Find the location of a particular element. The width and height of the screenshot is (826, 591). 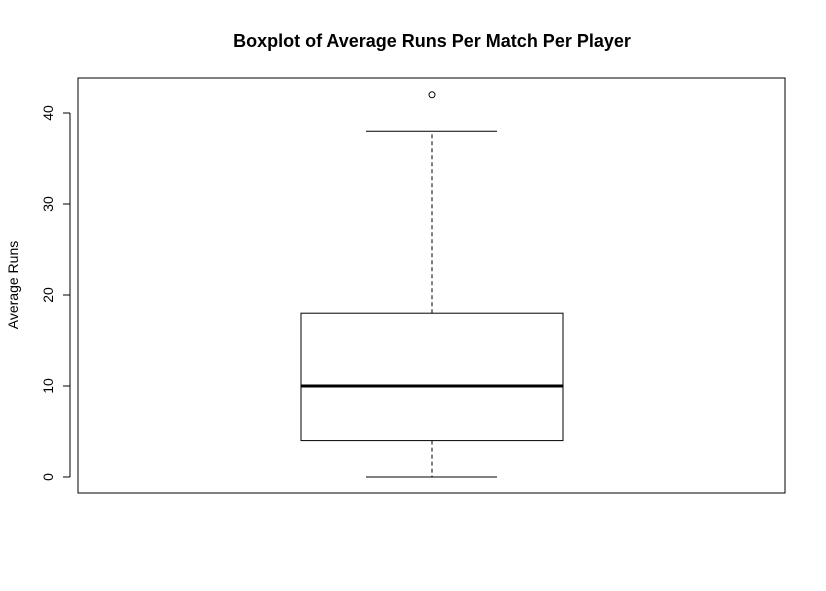

outlier-point is located at coordinates (432, 95).